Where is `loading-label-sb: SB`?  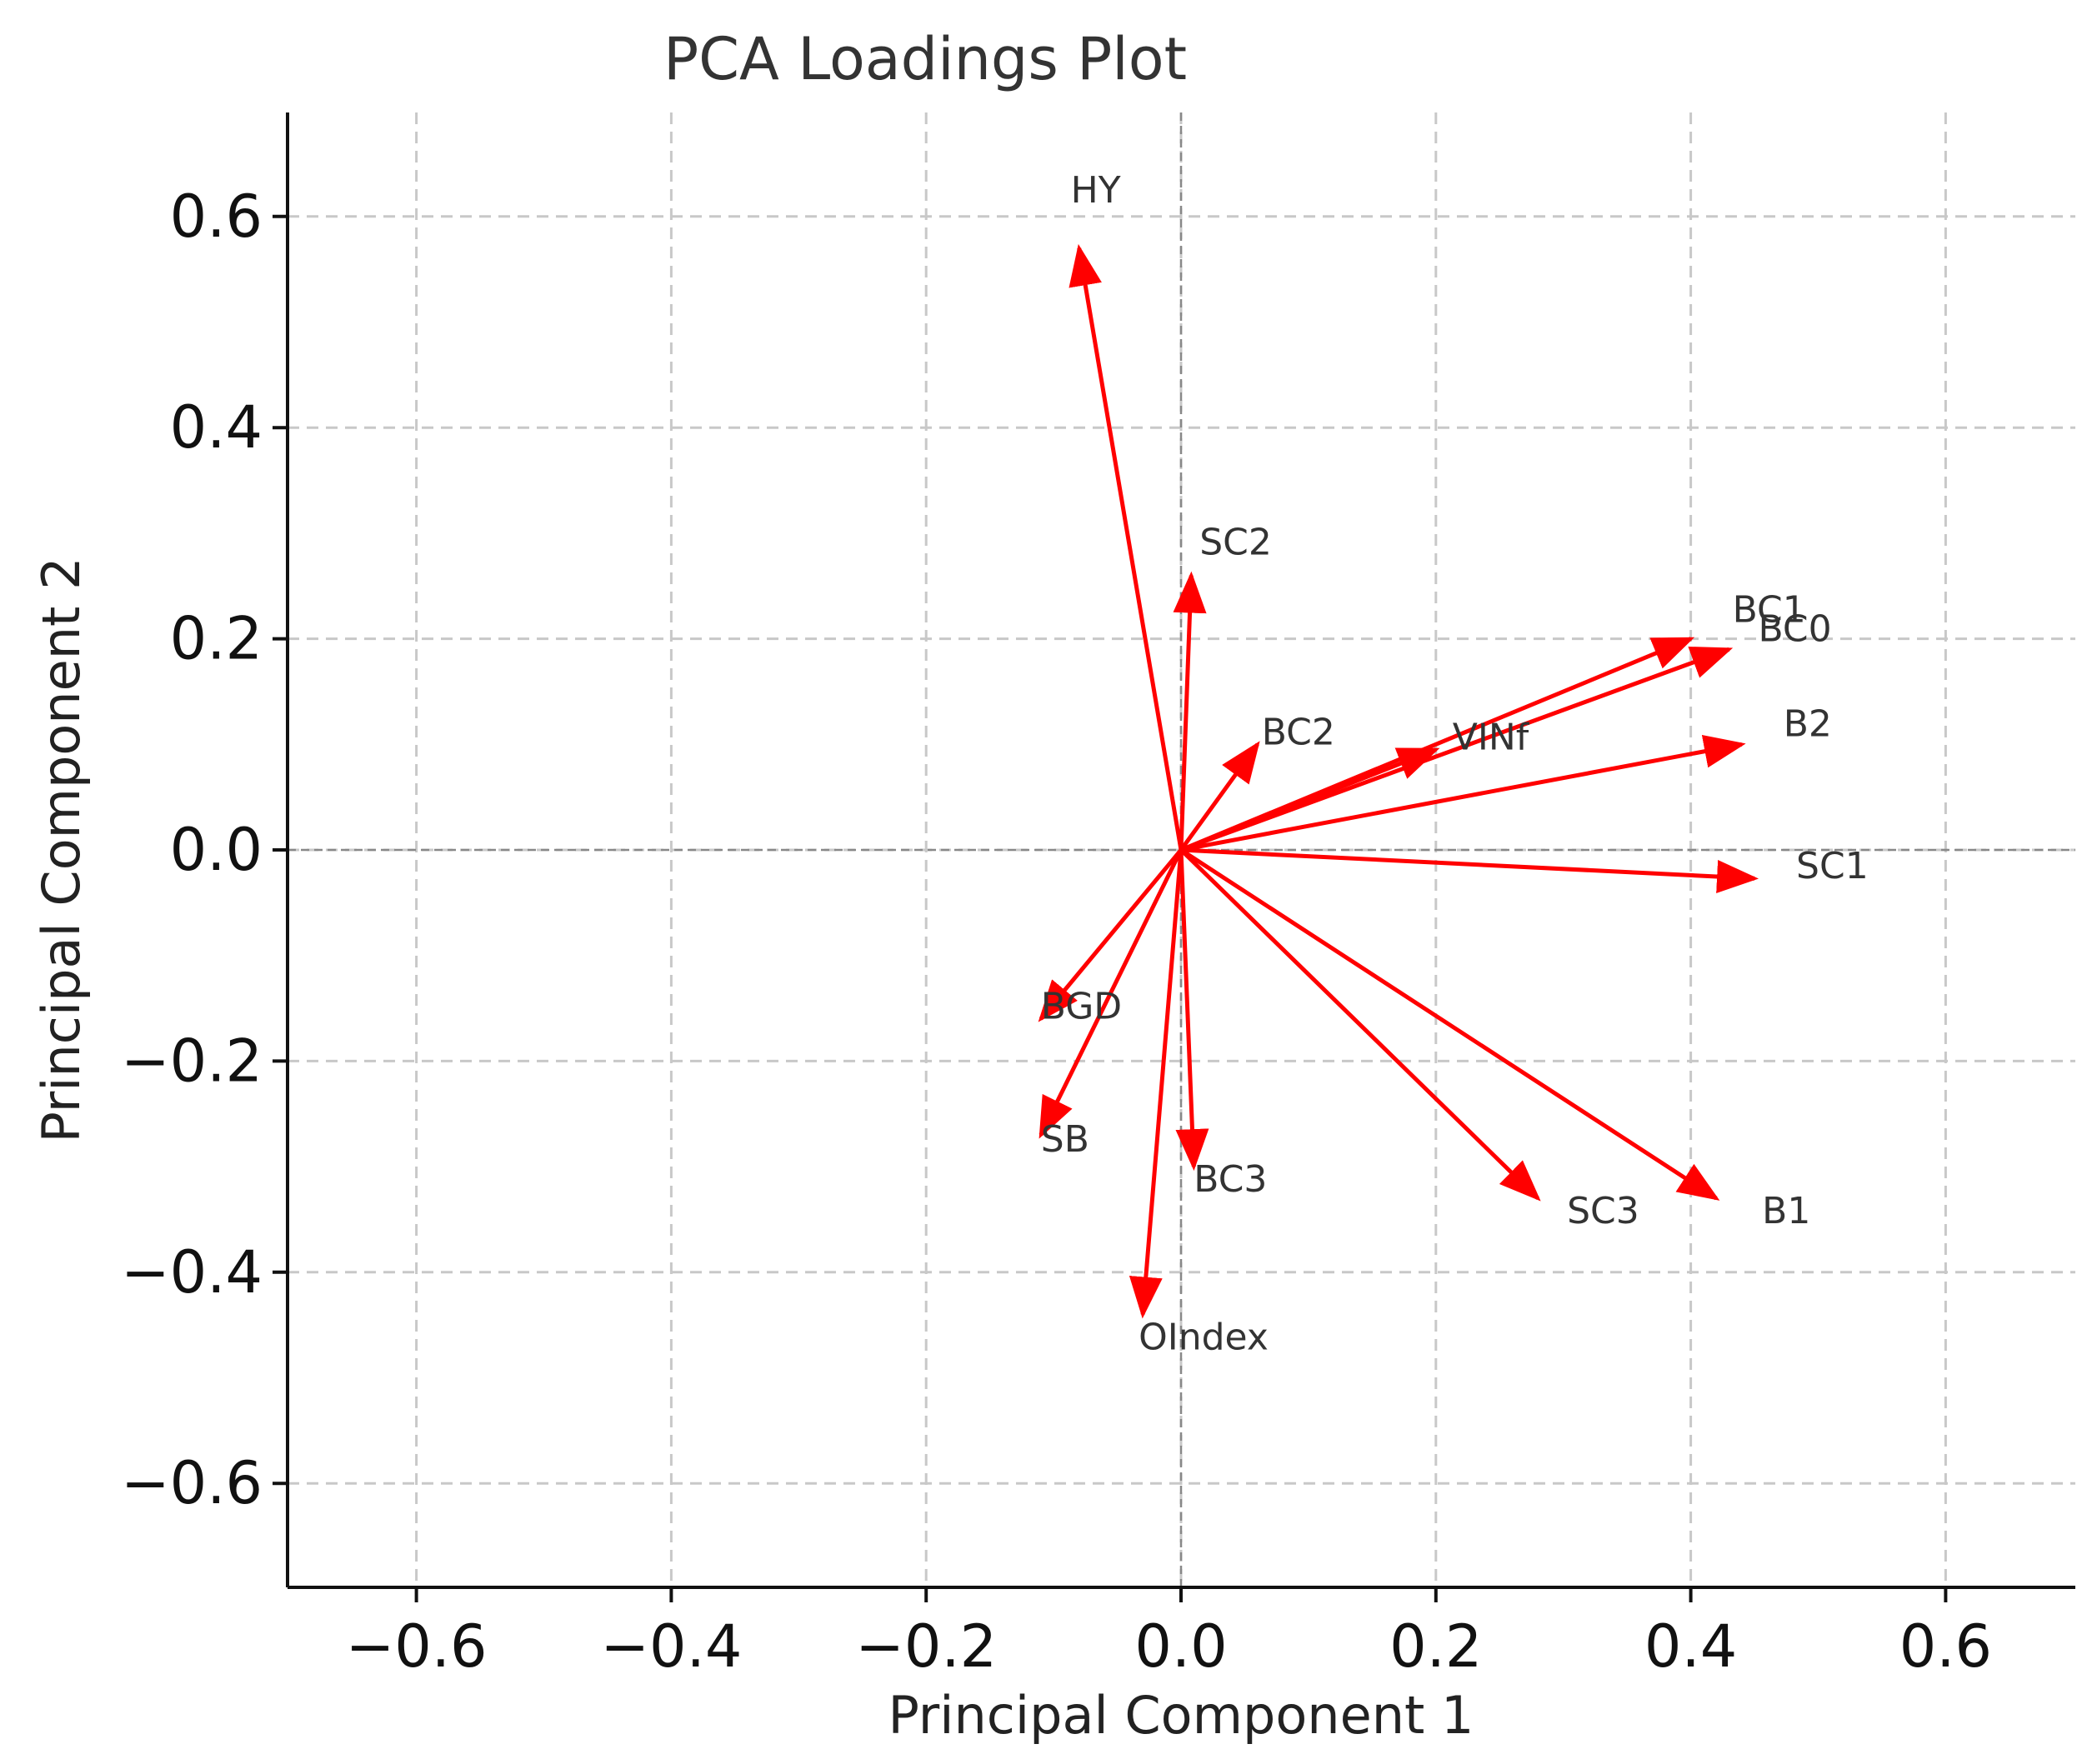 loading-label-sb: SB is located at coordinates (1065, 1139).